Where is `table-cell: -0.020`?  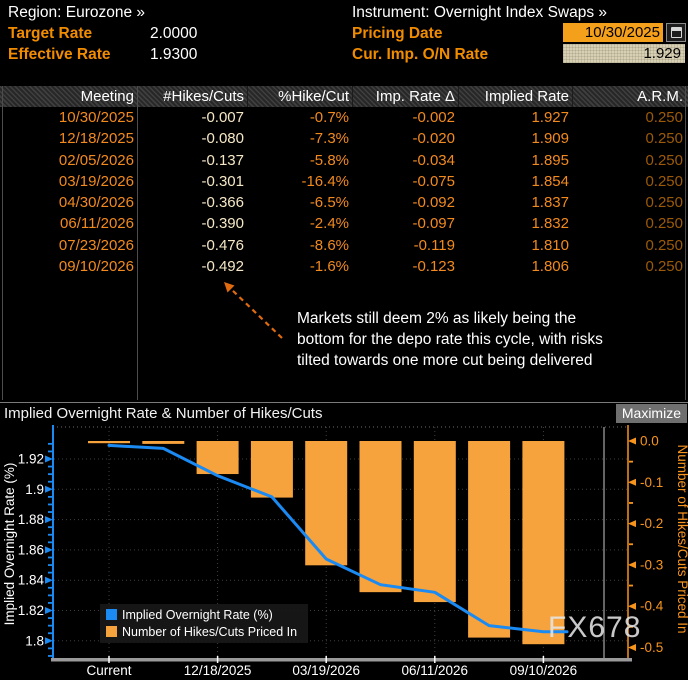 table-cell: -0.020 is located at coordinates (433, 139).